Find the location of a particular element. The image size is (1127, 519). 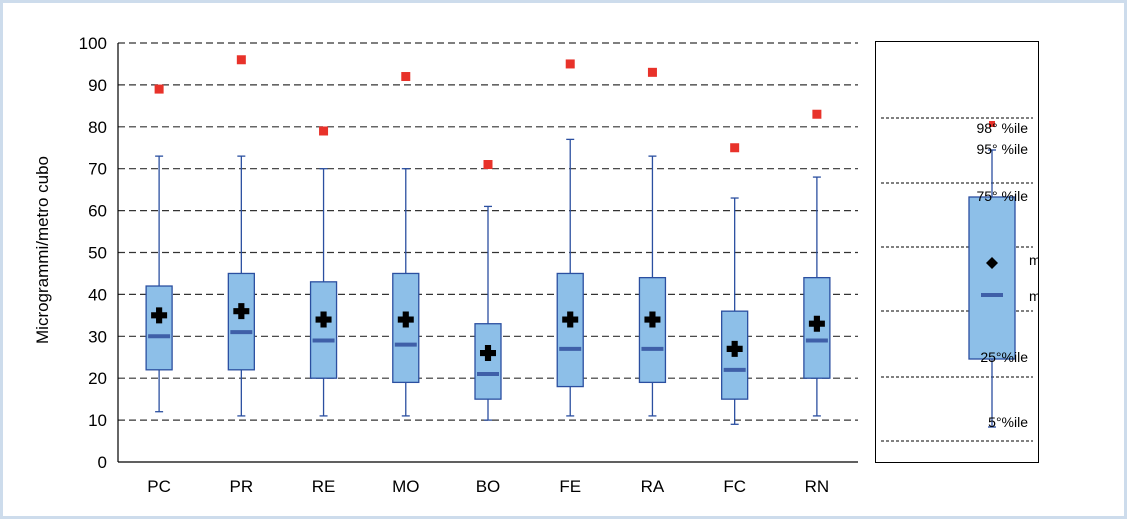

x-tick-label: MO is located at coordinates (405, 486).